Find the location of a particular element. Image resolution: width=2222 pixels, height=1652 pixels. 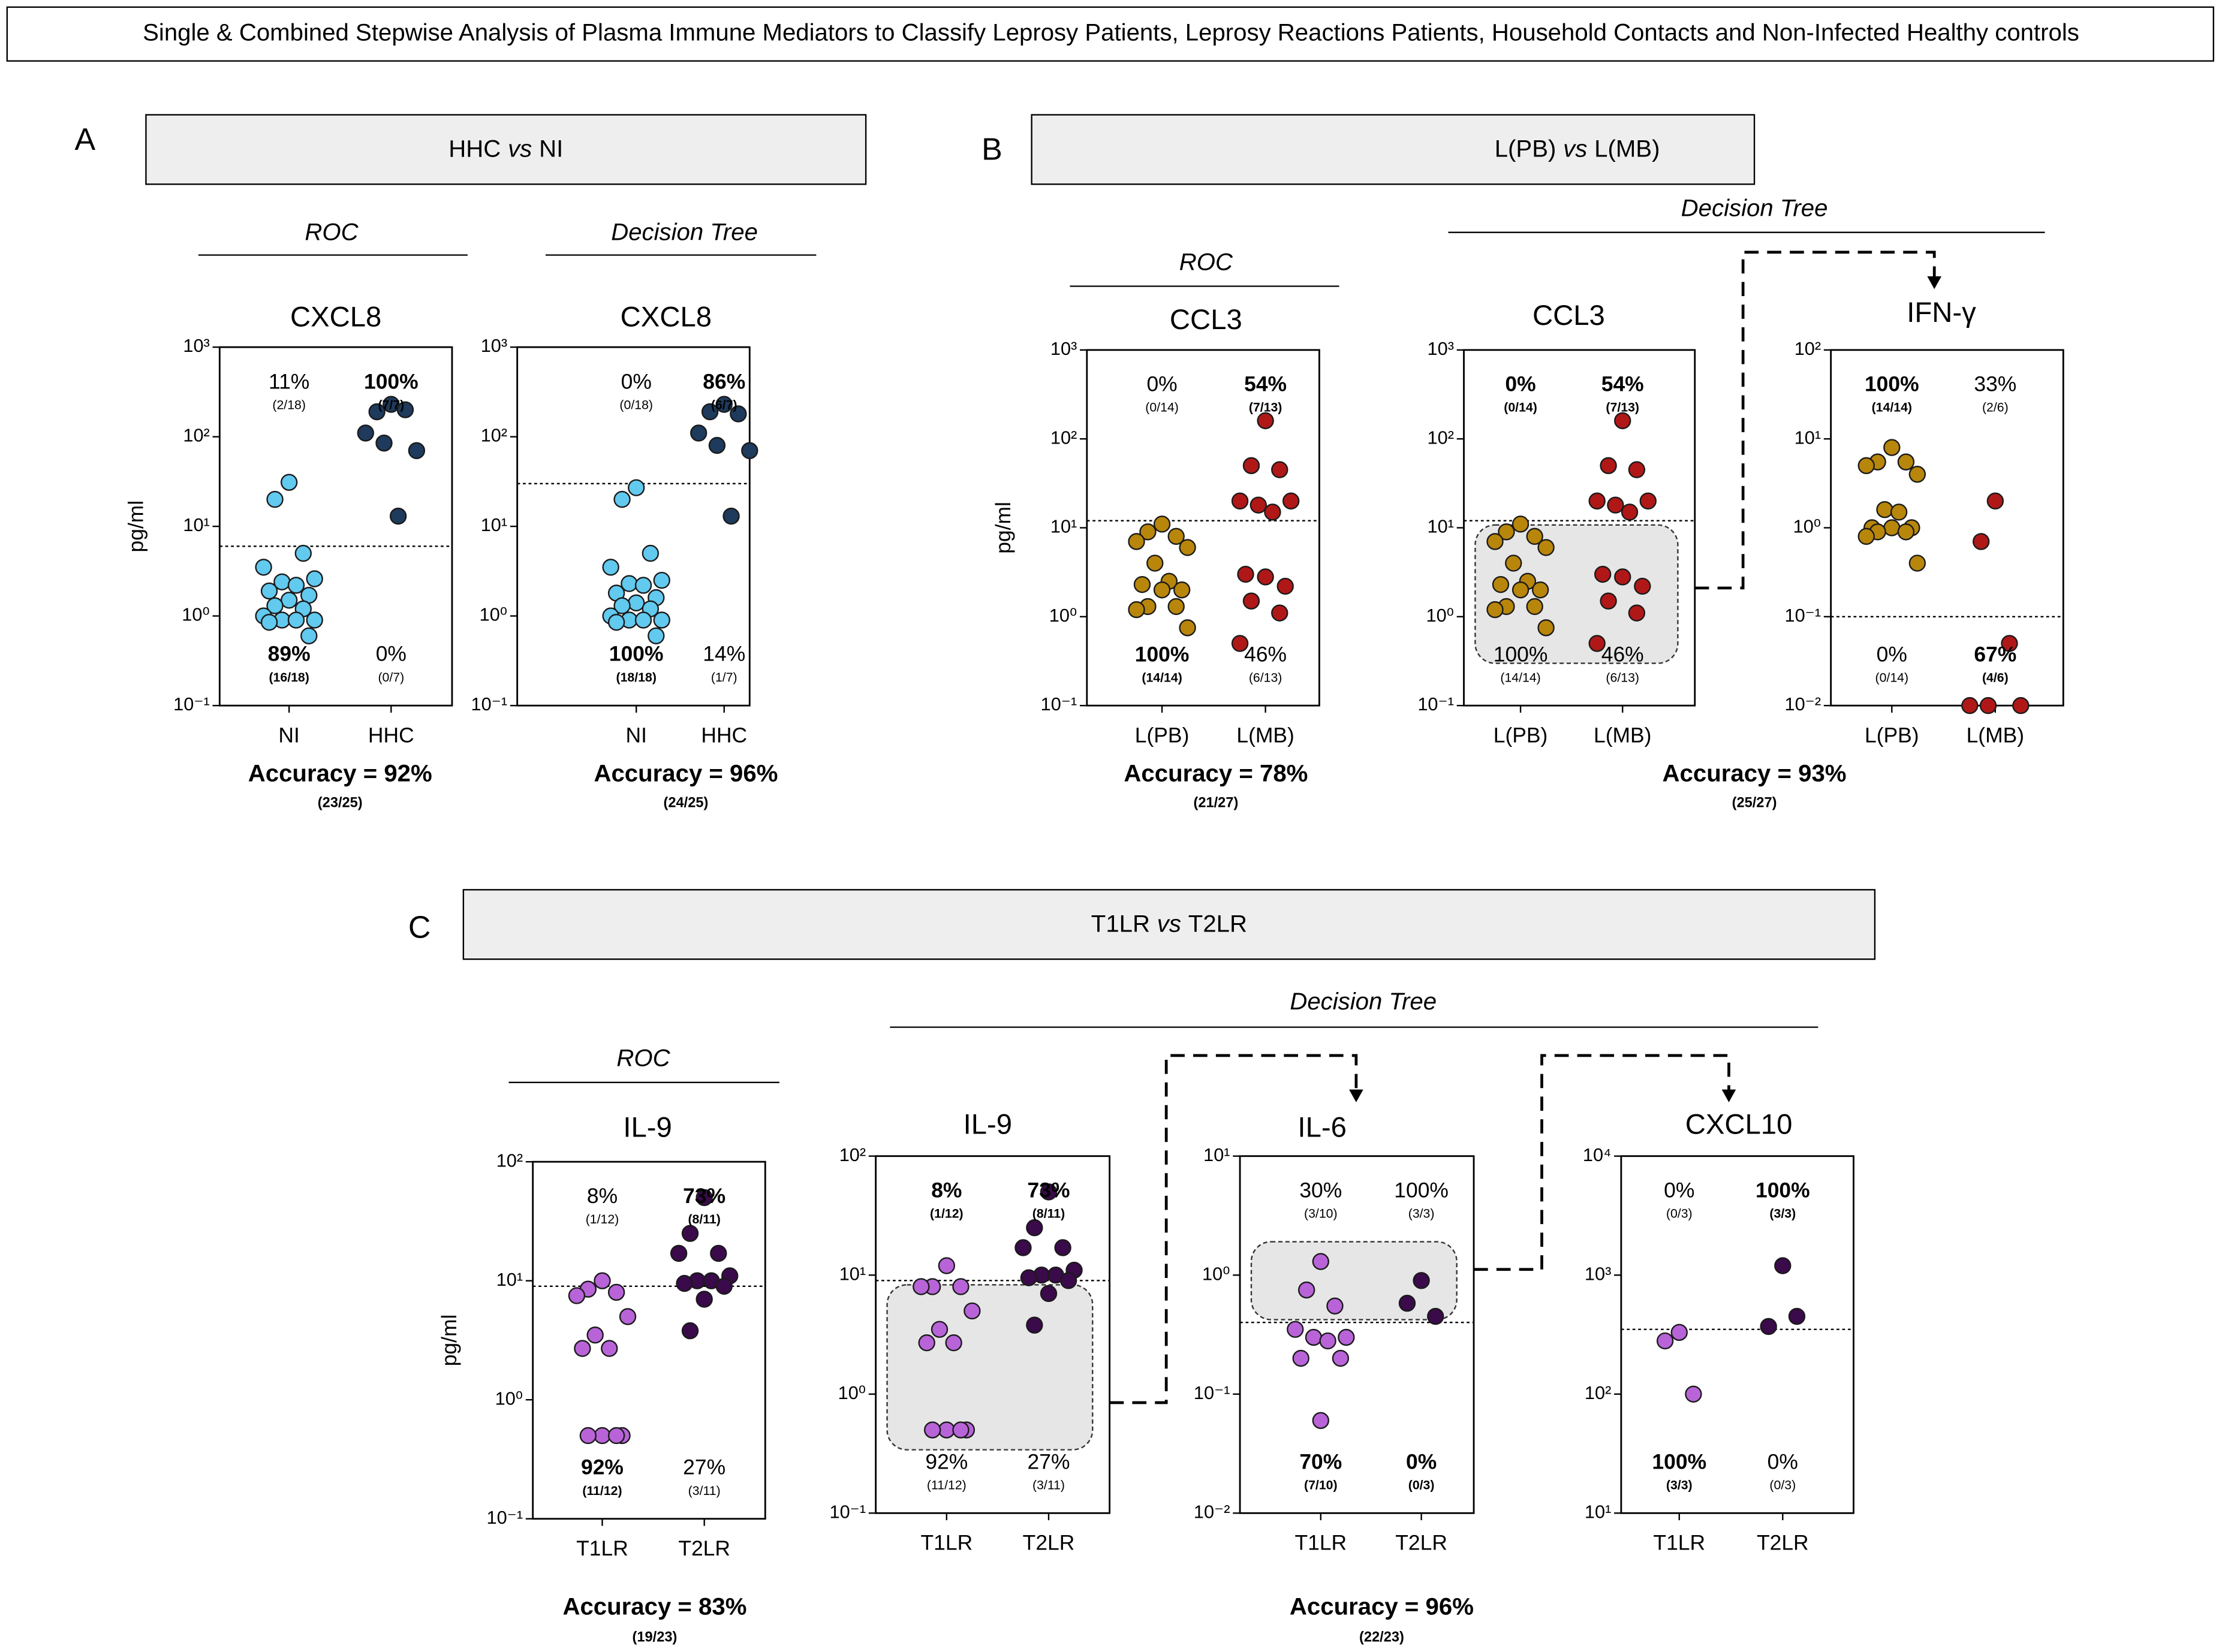

percent-label: 33% is located at coordinates (1995, 384).